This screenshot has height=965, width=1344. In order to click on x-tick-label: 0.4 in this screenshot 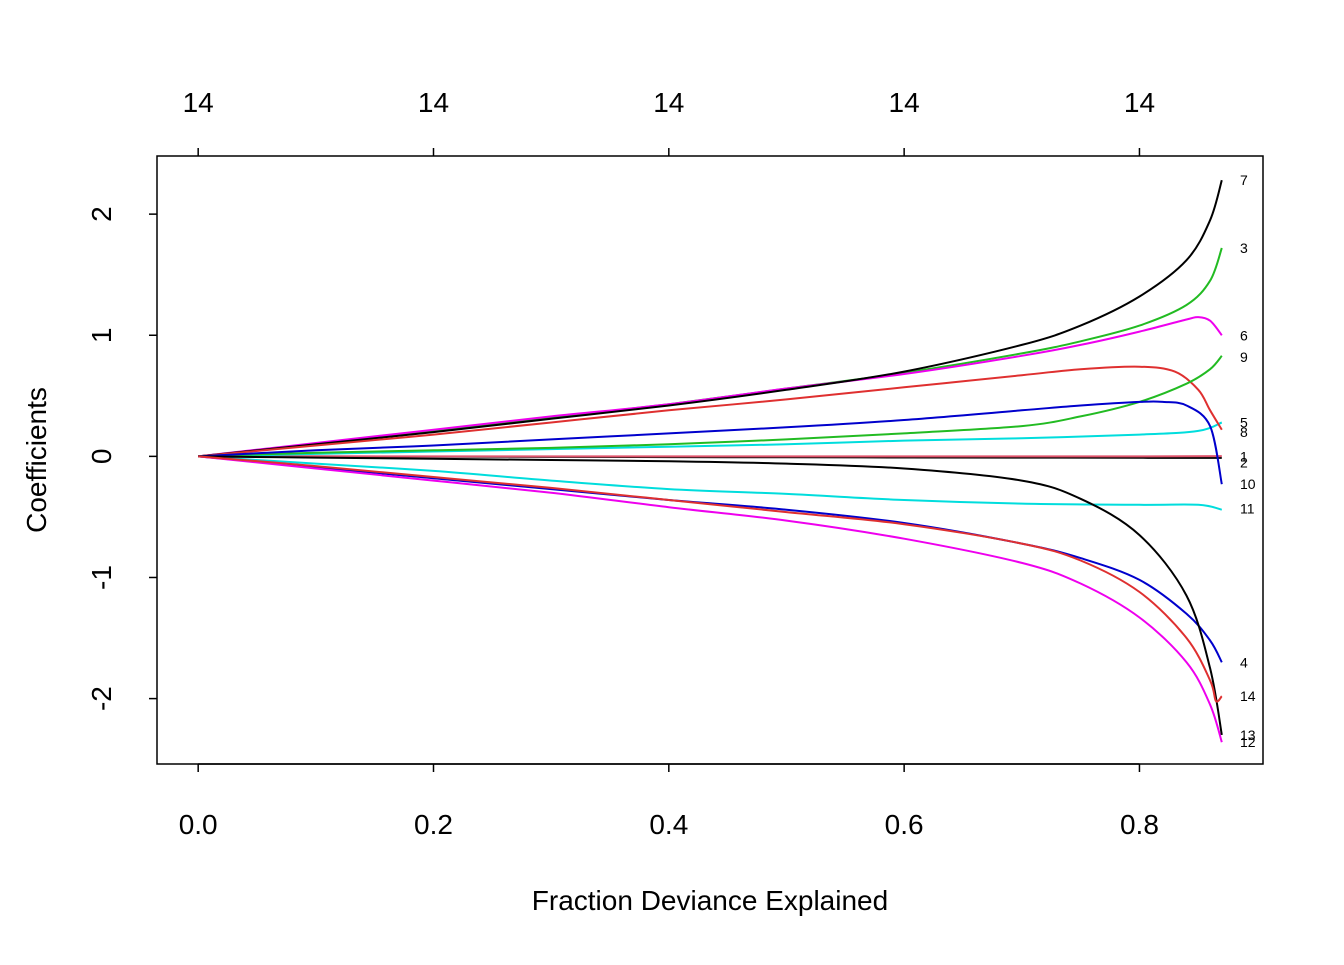, I will do `click(668, 824)`.